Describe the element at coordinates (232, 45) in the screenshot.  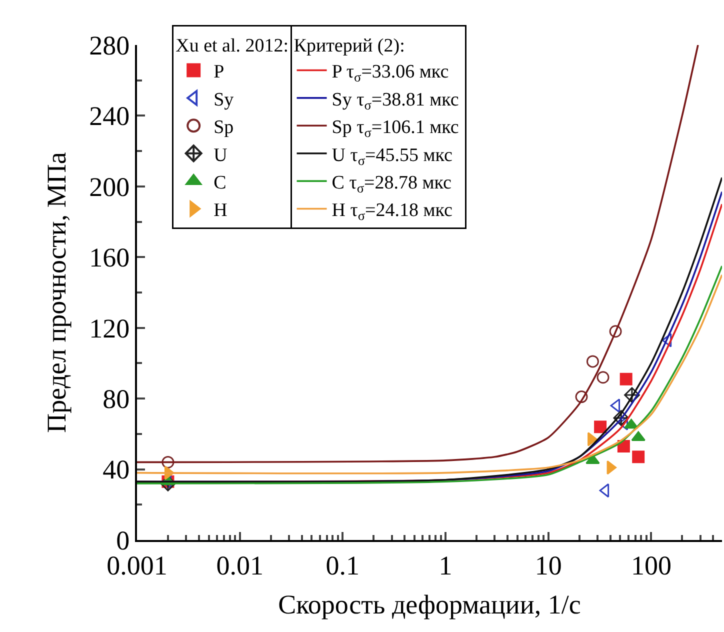
I see `text: Xu et al. 2012:` at that location.